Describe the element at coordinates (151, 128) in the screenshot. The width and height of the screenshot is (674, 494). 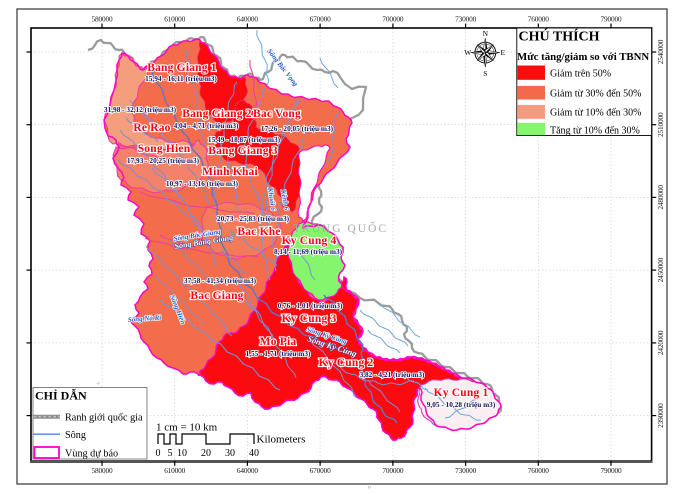
I see `svg-text: Re Rao` at that location.